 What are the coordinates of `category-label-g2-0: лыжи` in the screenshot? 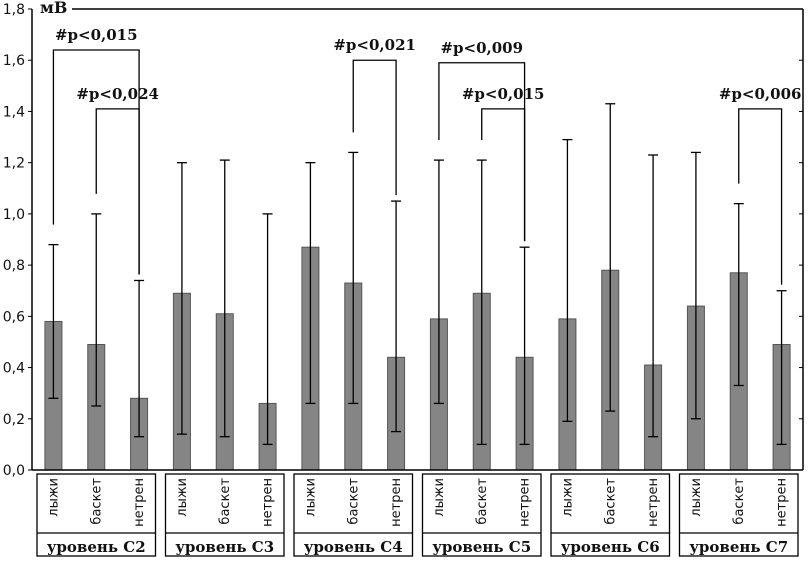 It's located at (53, 497).